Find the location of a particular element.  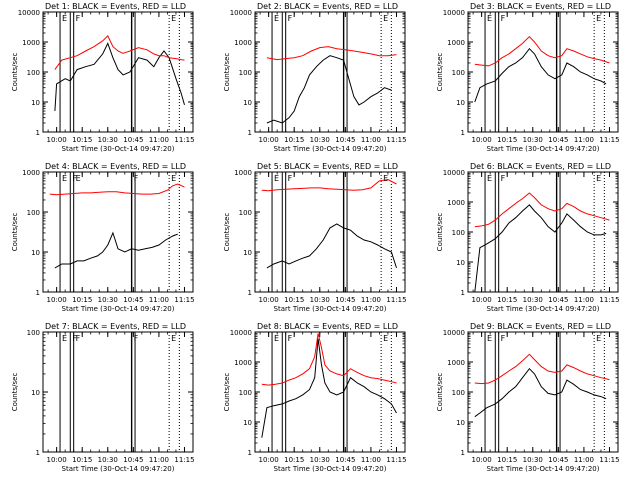

chart-title: Det 1: BLACK = Events, RED = LLD is located at coordinates (115, 6).